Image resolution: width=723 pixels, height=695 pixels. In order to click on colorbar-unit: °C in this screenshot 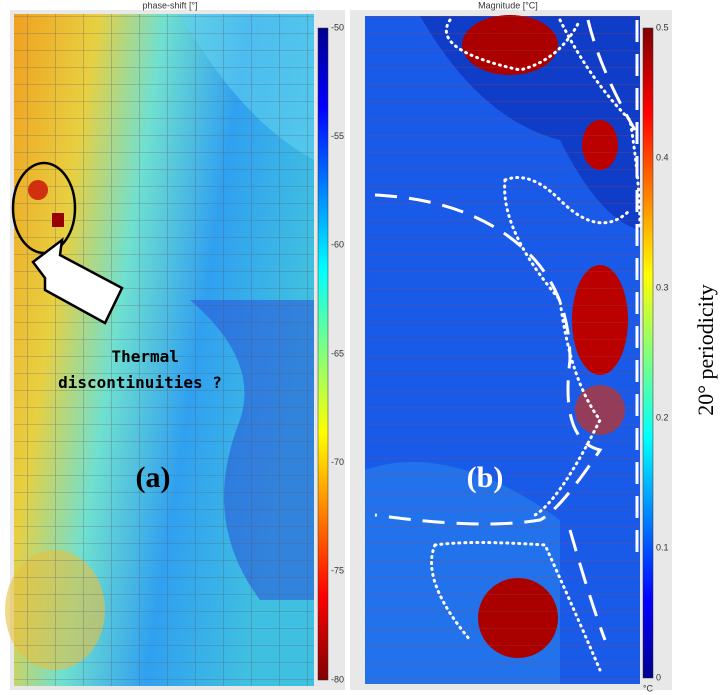, I will do `click(648, 688)`.